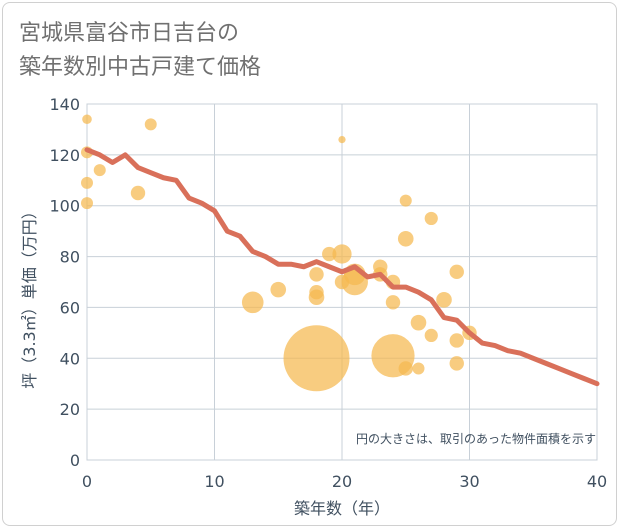  I want to click on chart-title-line-1: 宮城県富谷市日吉台の, so click(129, 33).